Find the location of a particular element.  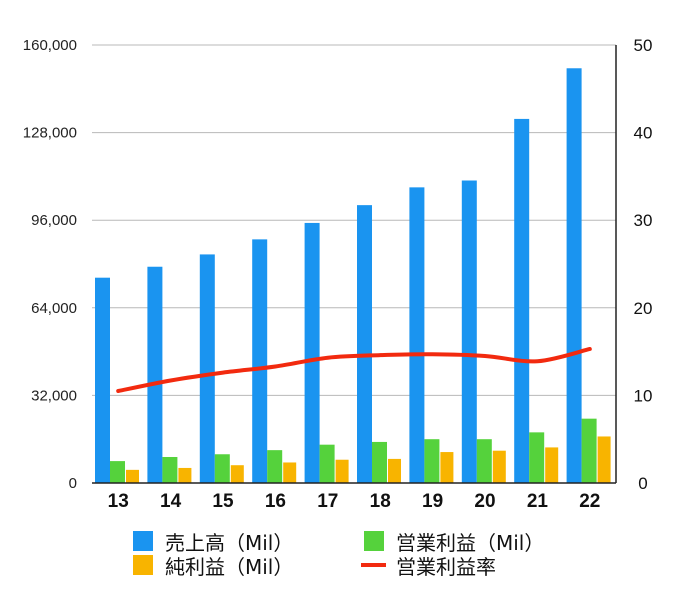

x-tick-label: 14 is located at coordinates (171, 501).